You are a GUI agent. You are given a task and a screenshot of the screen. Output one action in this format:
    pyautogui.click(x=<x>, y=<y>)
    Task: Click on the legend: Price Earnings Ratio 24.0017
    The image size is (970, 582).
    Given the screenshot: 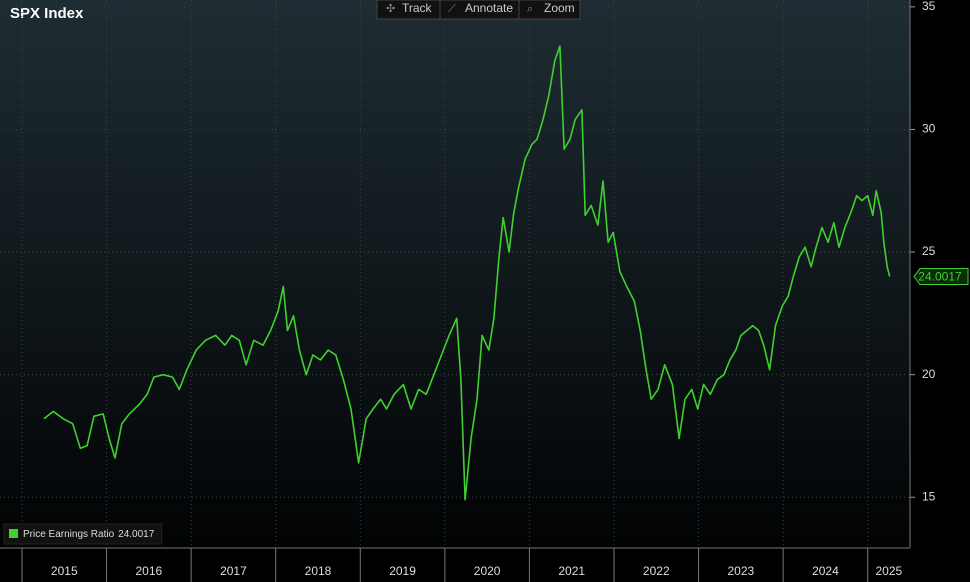 What is the action you would take?
    pyautogui.click(x=83, y=534)
    